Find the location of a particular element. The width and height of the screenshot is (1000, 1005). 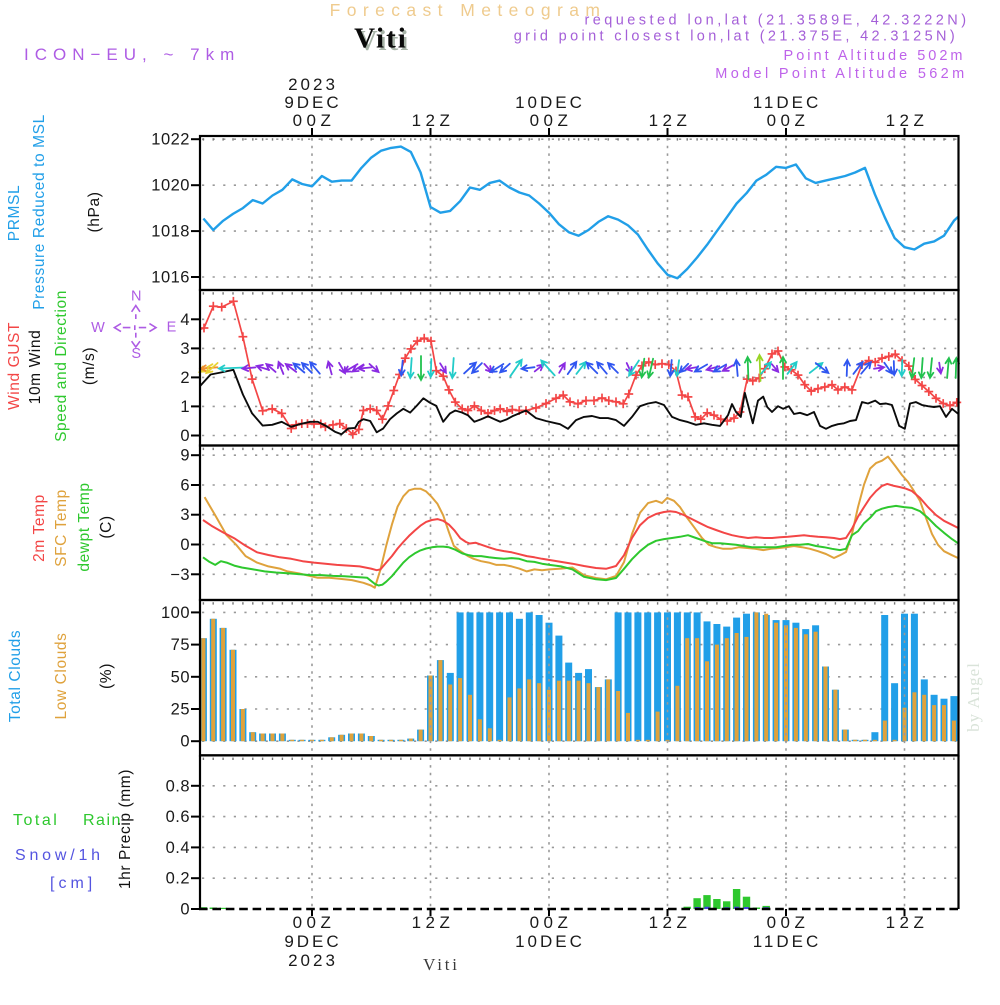

svg-text: −3 is located at coordinates (180, 575).